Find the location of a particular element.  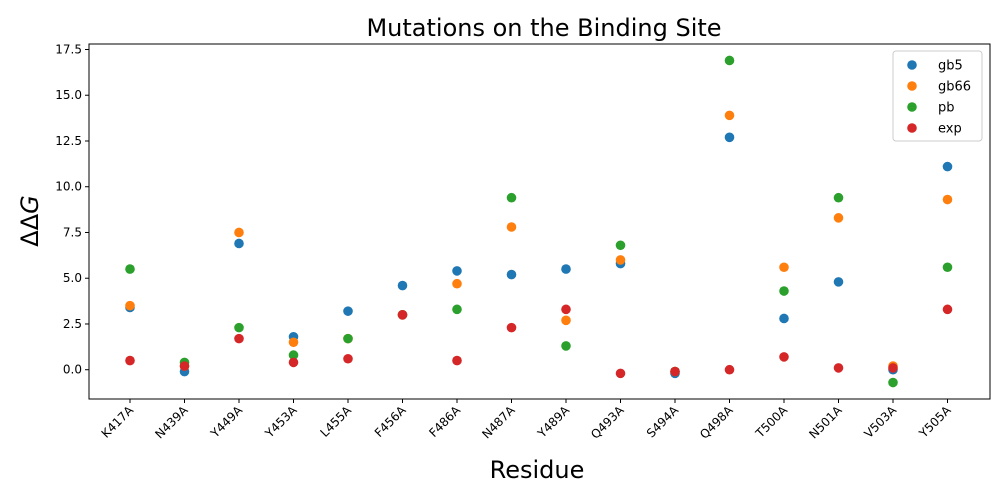

y-axis-title: ΔΔG is located at coordinates (30, 220).